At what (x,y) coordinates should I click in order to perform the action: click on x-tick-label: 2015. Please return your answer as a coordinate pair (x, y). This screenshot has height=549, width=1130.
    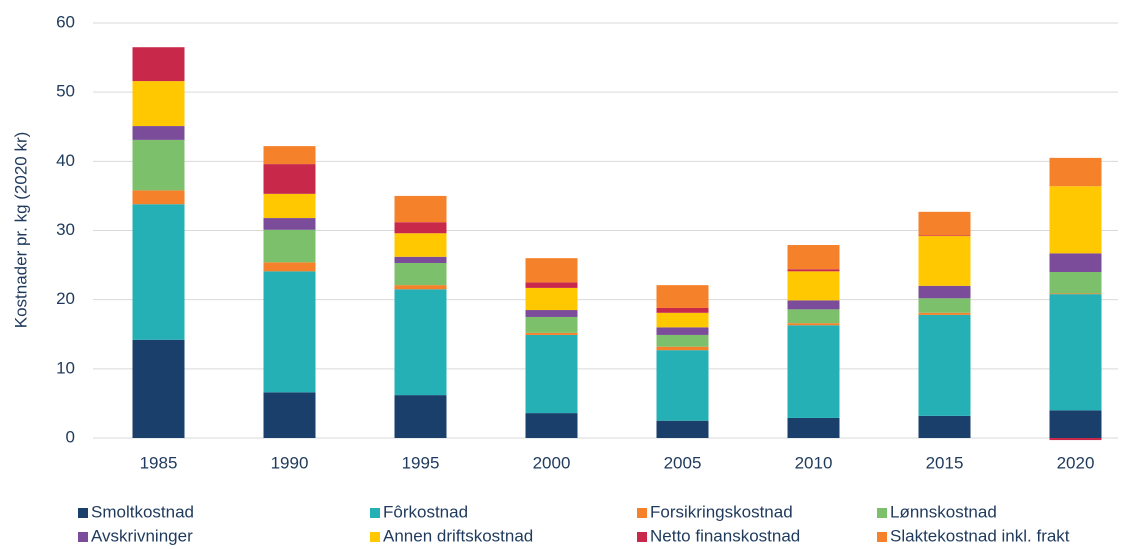
    Looking at the image, I should click on (945, 462).